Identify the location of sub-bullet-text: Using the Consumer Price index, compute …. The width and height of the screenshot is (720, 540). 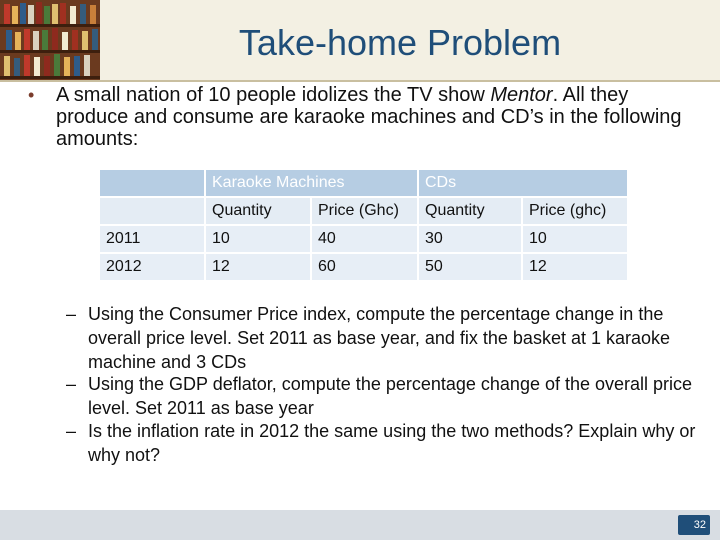
(379, 338).